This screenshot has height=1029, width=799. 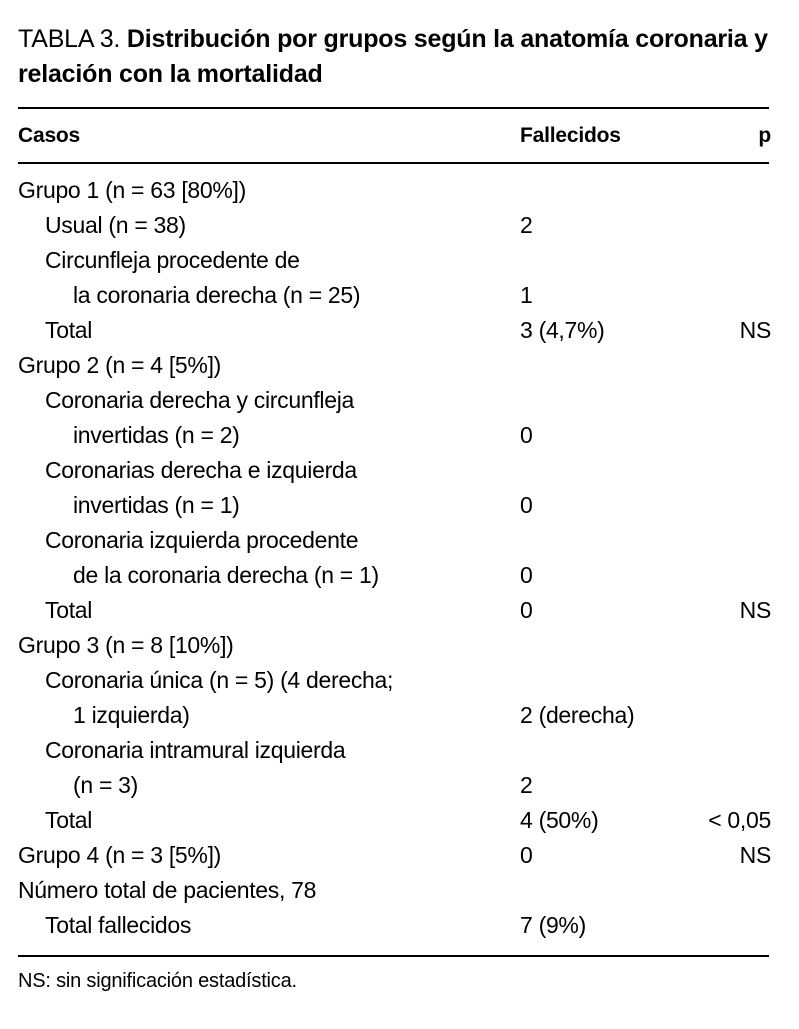 What do you see at coordinates (131, 715) in the screenshot?
I see `casos-cell: 1 izquierda)` at bounding box center [131, 715].